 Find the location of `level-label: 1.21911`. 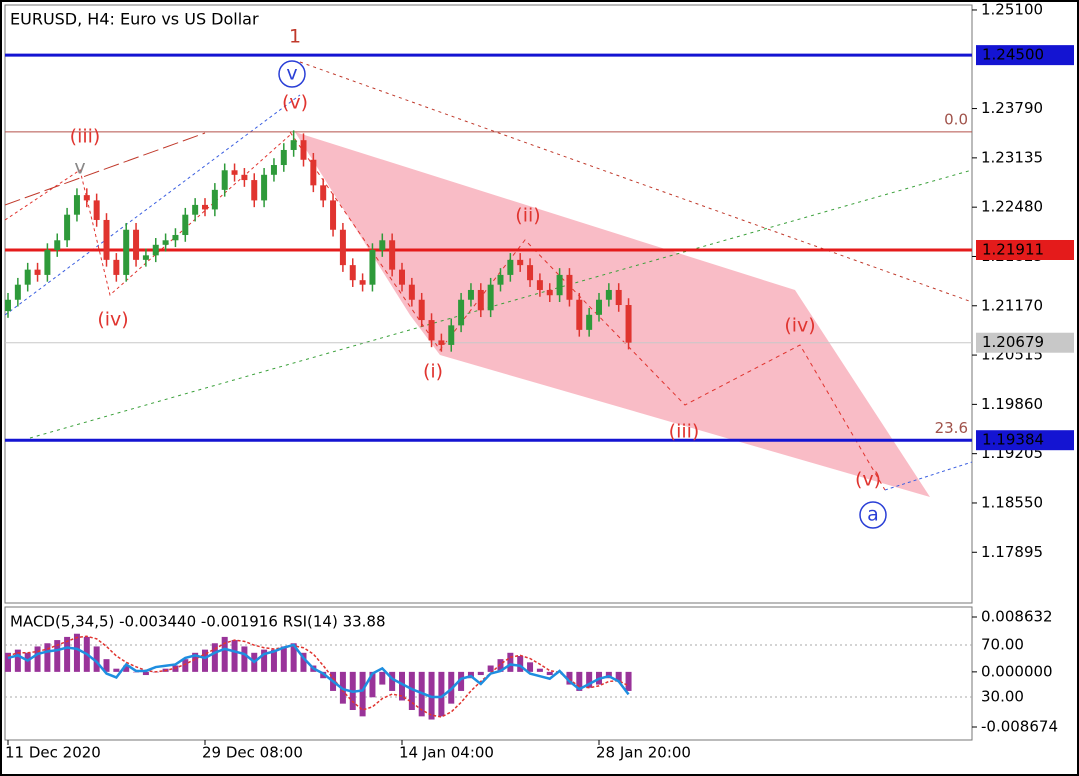

level-label: 1.21911 is located at coordinates (1013, 249).